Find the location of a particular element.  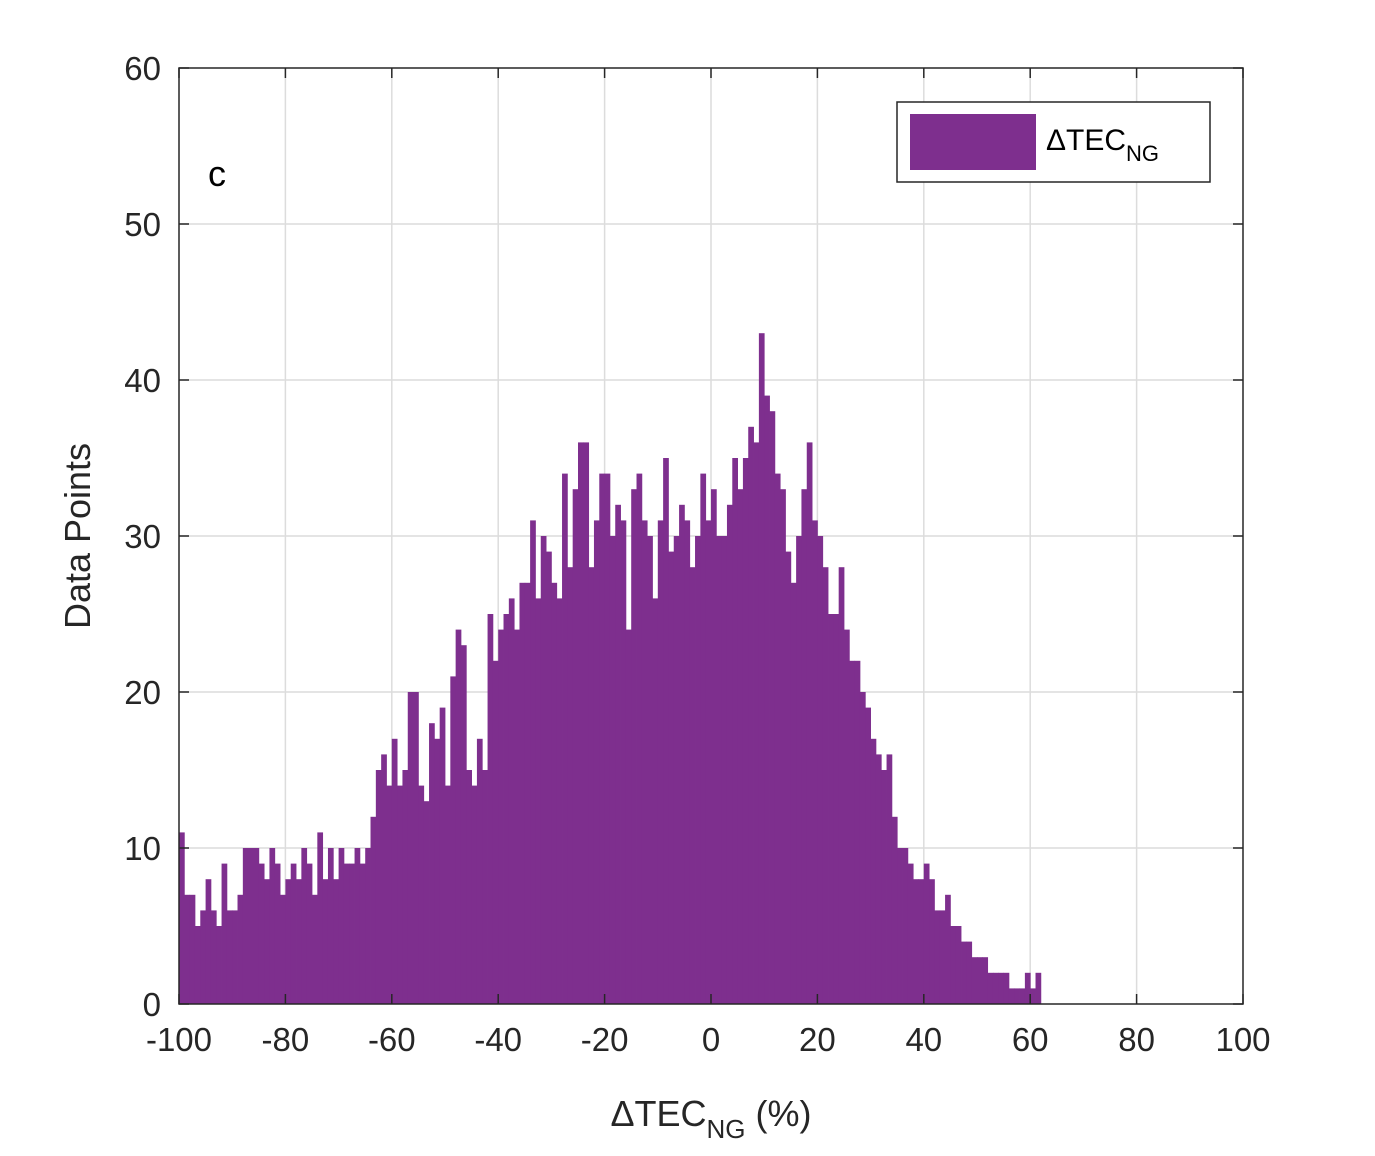

x-tick-label: -20 is located at coordinates (605, 1039).